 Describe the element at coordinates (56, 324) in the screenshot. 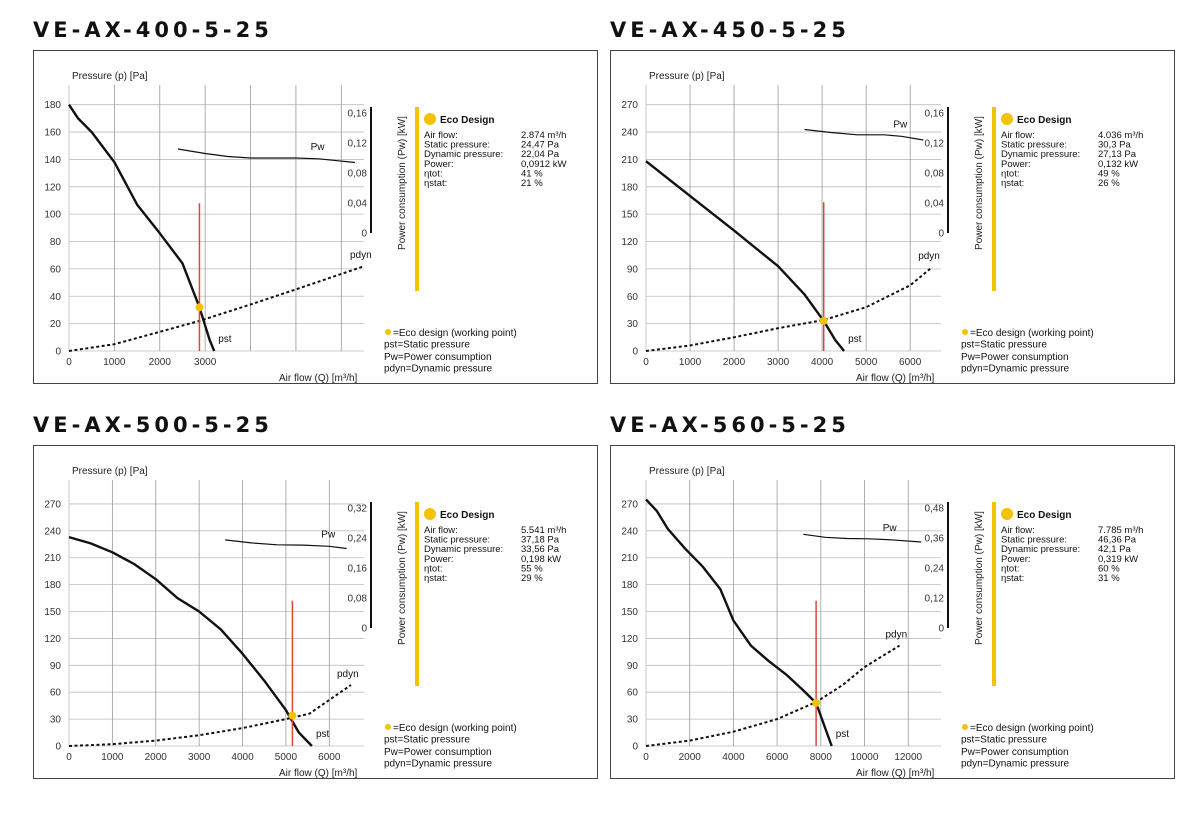

I see `y-tick-label: 20` at that location.